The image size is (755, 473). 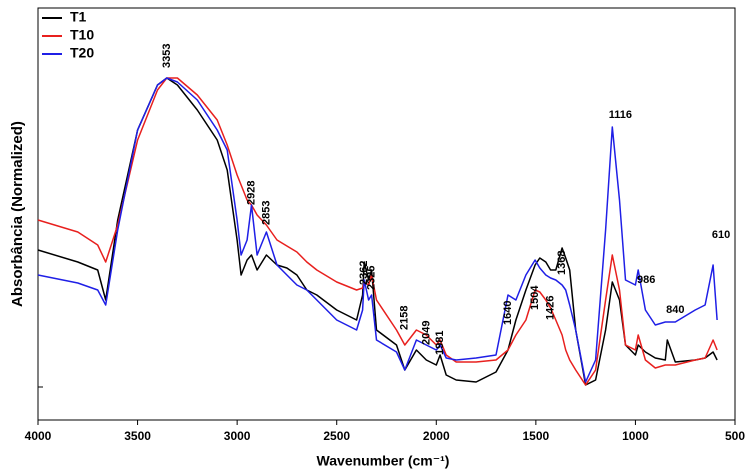 I want to click on x-tick-label: 4000, so click(x=38, y=436).